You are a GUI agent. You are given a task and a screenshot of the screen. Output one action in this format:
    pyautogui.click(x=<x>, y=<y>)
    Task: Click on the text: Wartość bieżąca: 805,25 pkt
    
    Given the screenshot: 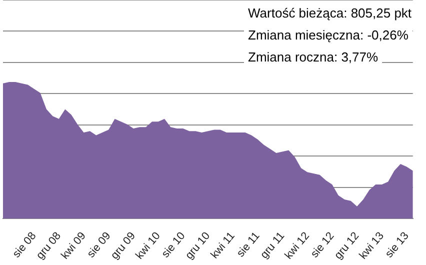 What is the action you would take?
    pyautogui.click(x=330, y=13)
    